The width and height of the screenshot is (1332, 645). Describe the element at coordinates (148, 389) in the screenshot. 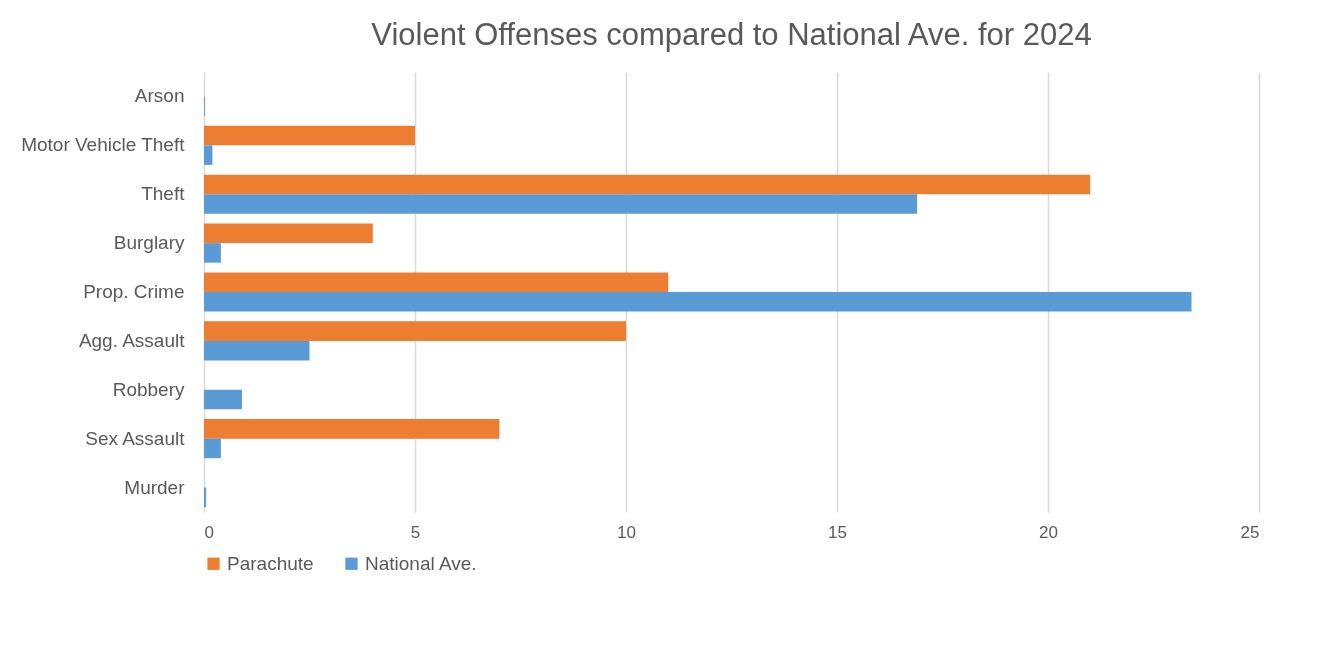

I see `y-tick-label: Robbery` at that location.